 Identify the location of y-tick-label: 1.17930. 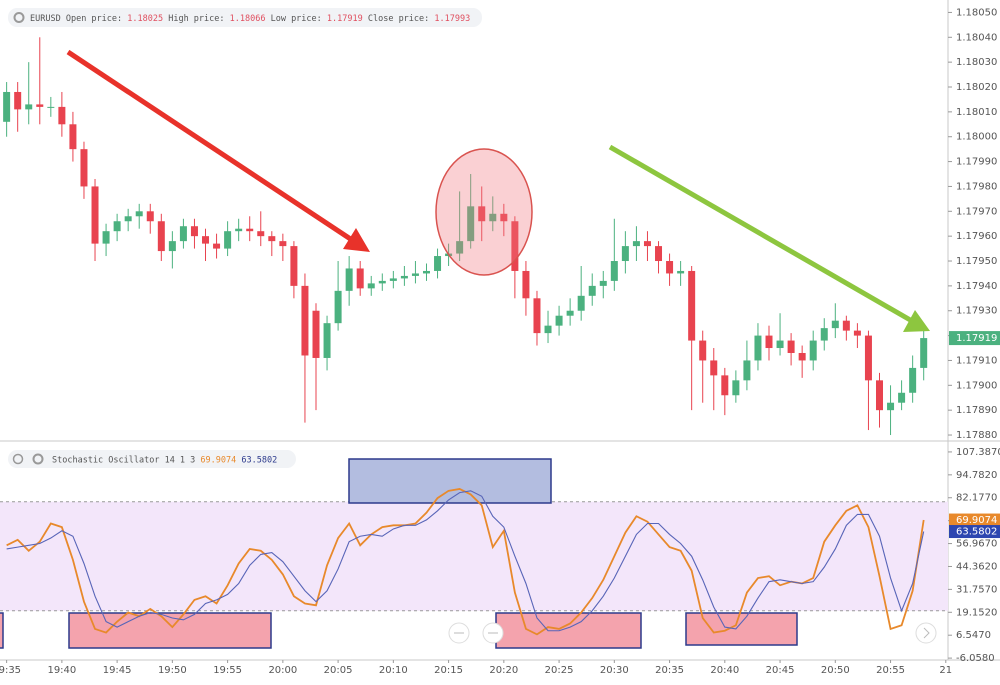
(976, 311).